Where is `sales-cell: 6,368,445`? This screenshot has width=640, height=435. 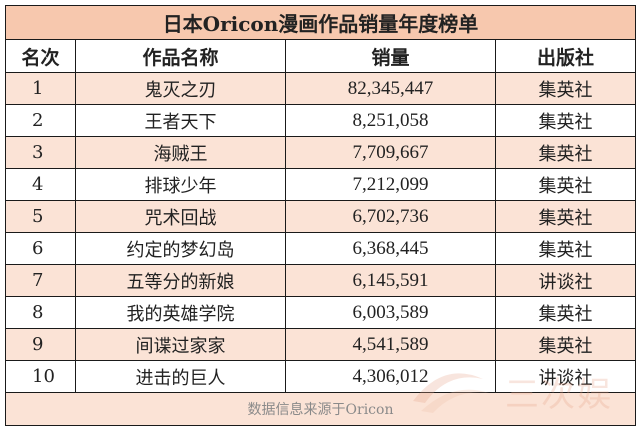
sales-cell: 6,368,445 is located at coordinates (390, 248).